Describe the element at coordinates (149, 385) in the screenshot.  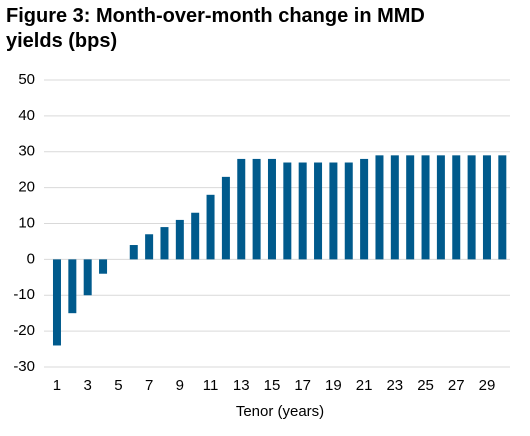
I see `x-tick-label: 7` at that location.